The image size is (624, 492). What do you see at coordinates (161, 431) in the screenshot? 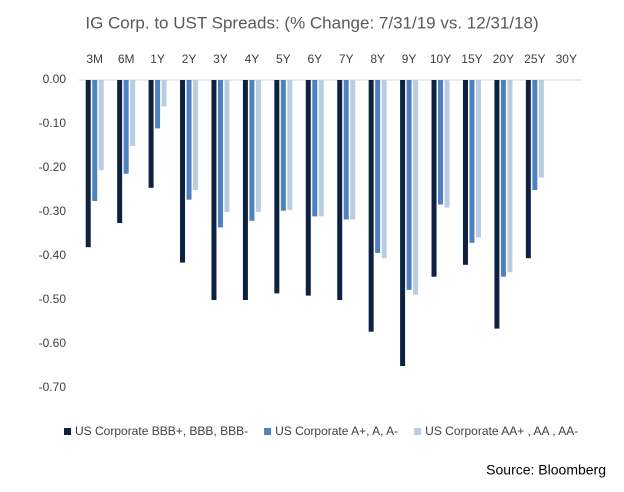
I see `legend-label: US Corporate BBB+, BBB, BBB-` at bounding box center [161, 431].